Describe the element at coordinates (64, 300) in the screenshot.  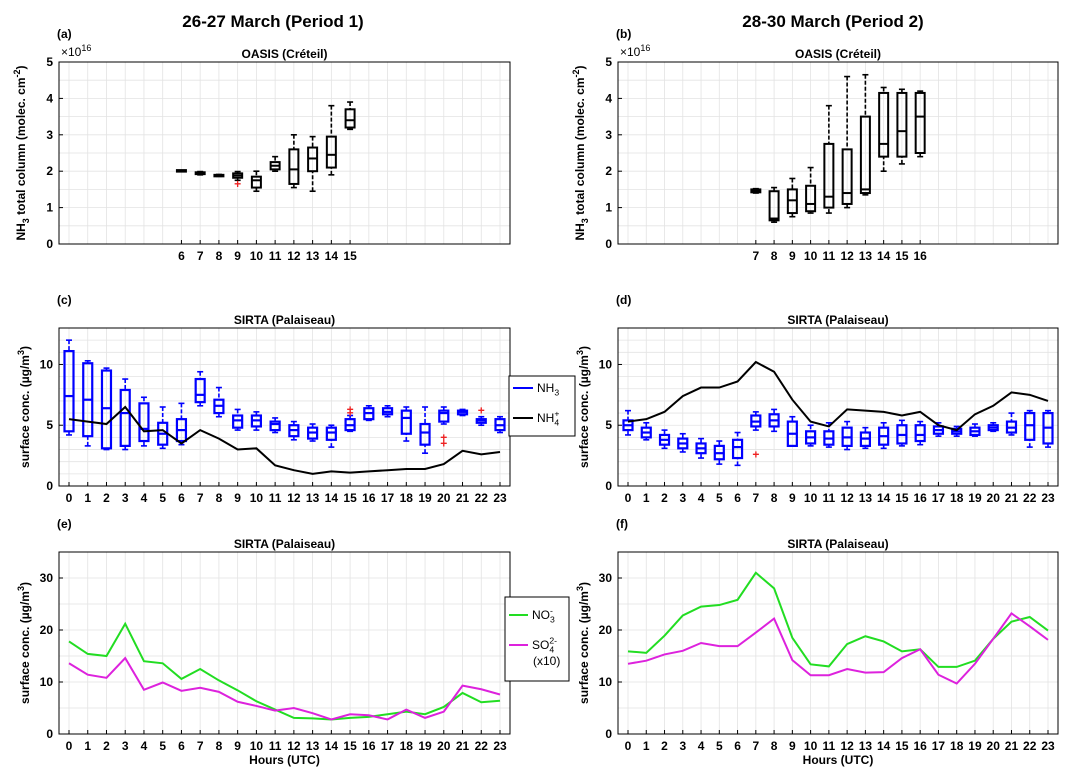
I see `panel-label: (c)` at that location.